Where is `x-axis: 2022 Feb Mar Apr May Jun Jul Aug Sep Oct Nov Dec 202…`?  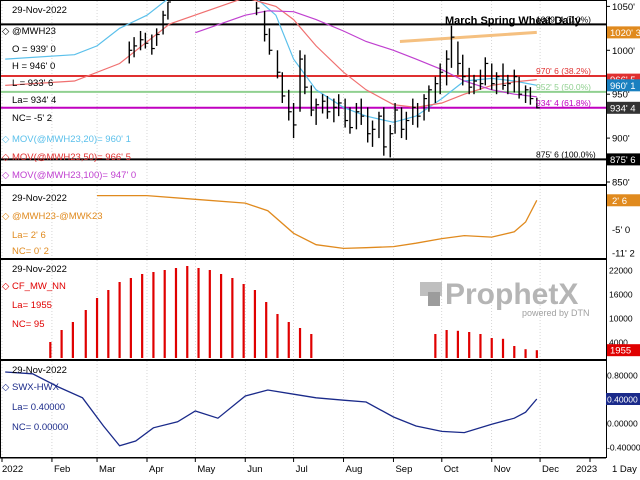
x-axis: 2022 Feb Mar Apr May Jun Jul Aug Sep Oct Nov Dec 202… is located at coordinates (318, 466).